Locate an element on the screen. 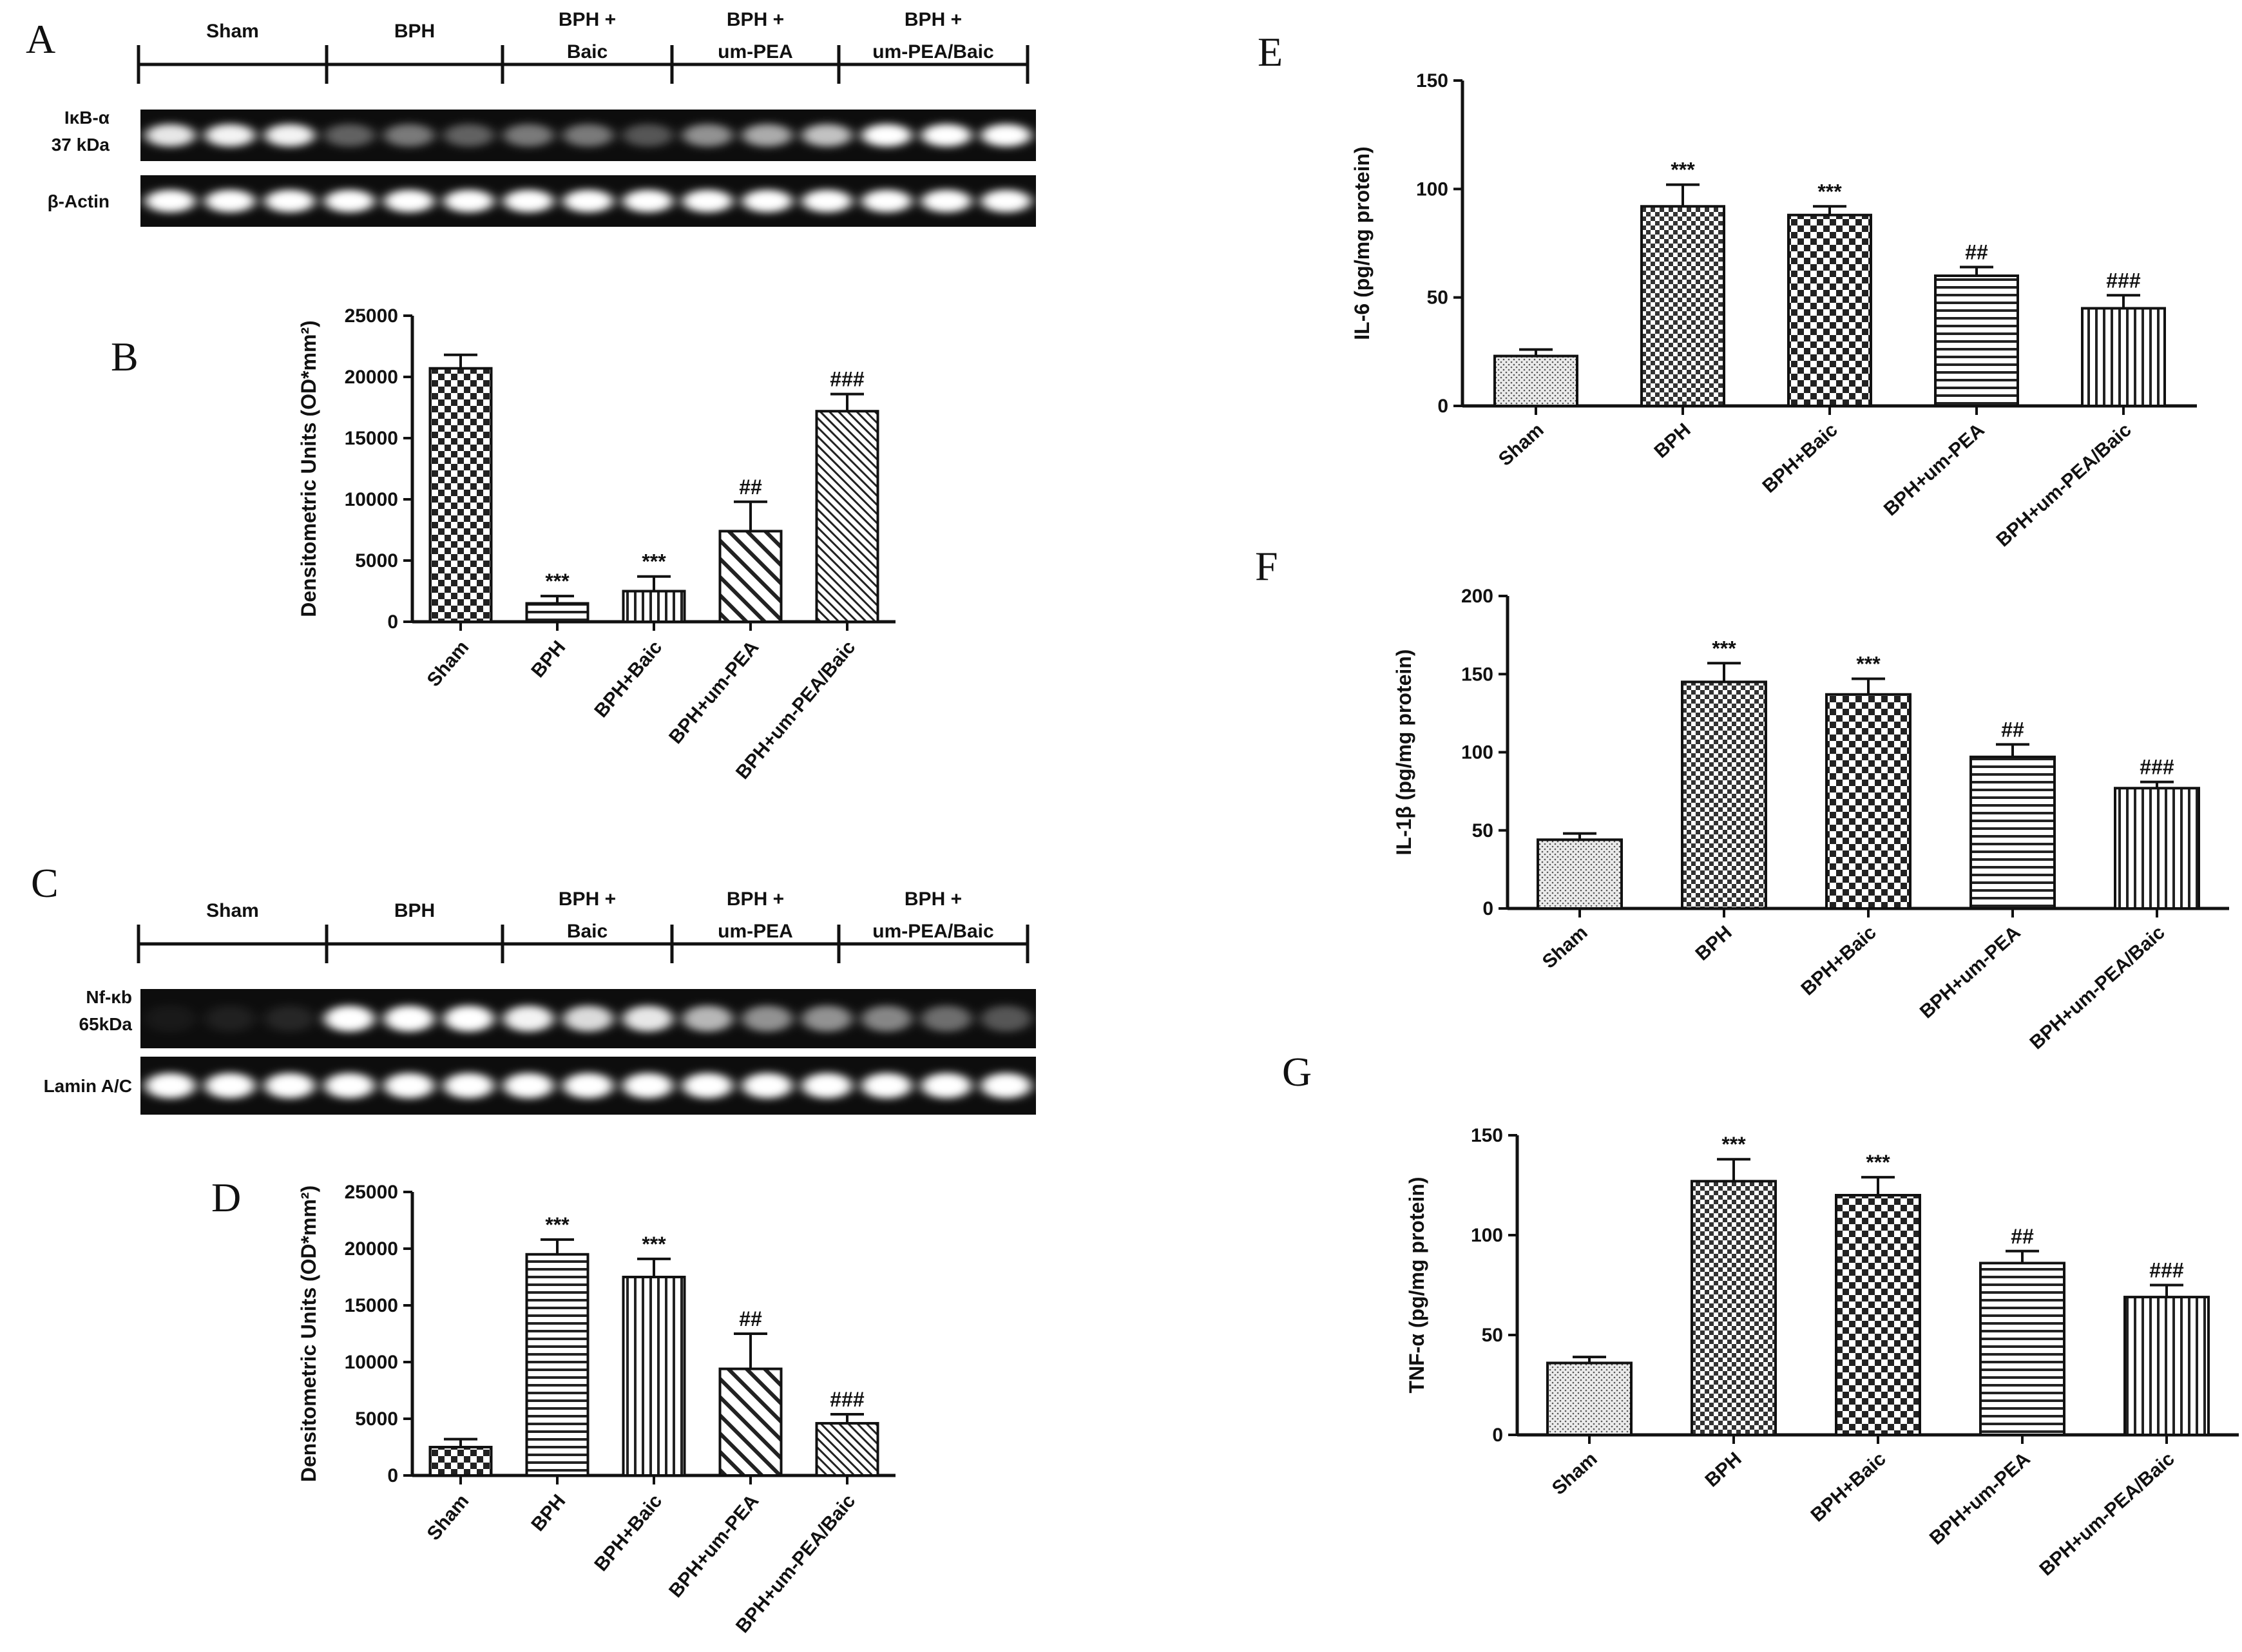 This screenshot has width=2242, height=1652. blot-group-label: Baic is located at coordinates (587, 51).